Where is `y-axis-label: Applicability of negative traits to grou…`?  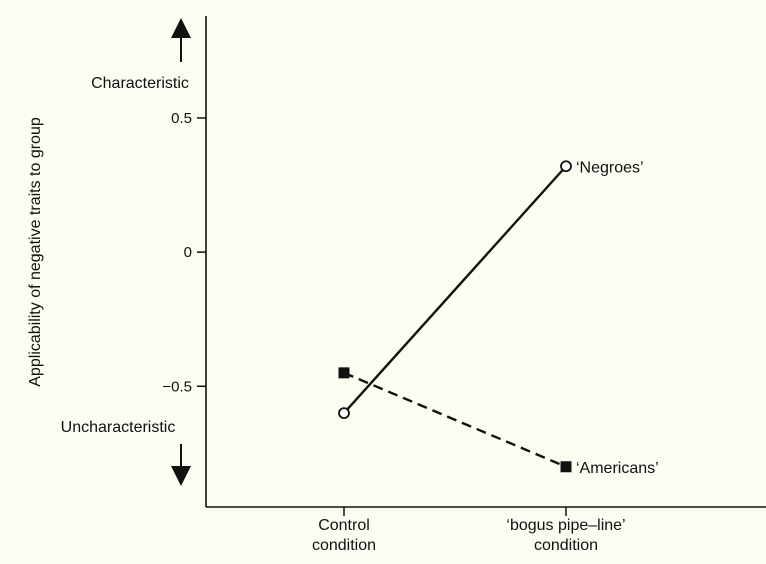
y-axis-label: Applicability of negative traits to grou… is located at coordinates (35, 252).